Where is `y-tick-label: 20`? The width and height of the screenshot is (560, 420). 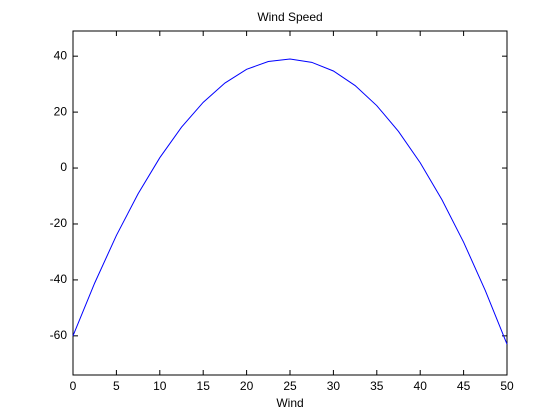
y-tick-label: 20 is located at coordinates (61, 111).